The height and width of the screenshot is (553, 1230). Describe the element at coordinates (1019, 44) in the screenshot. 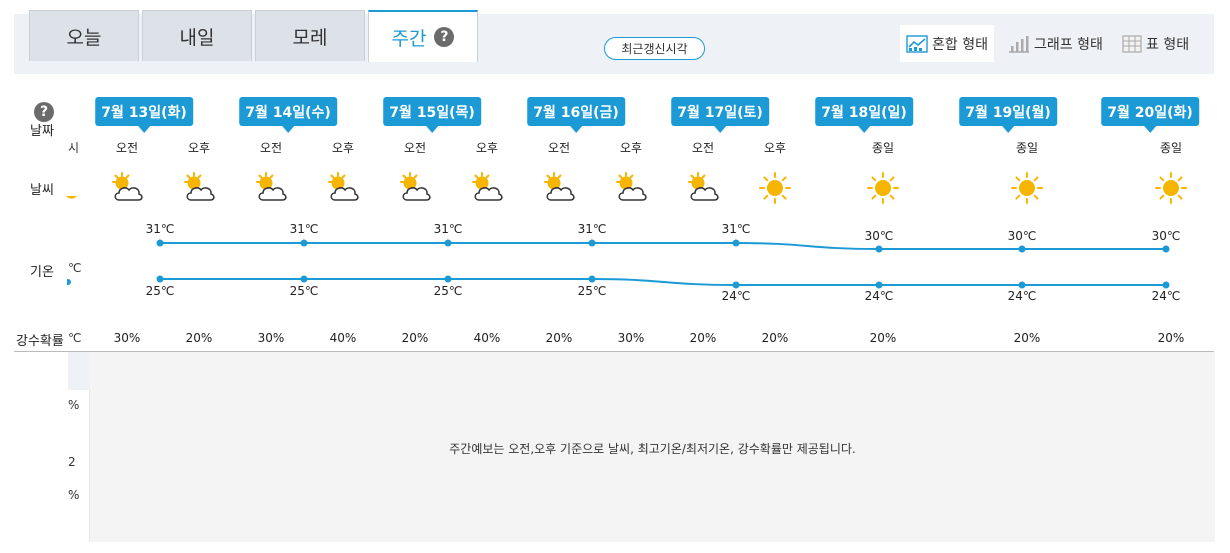

I see `bar-graph-icon` at that location.